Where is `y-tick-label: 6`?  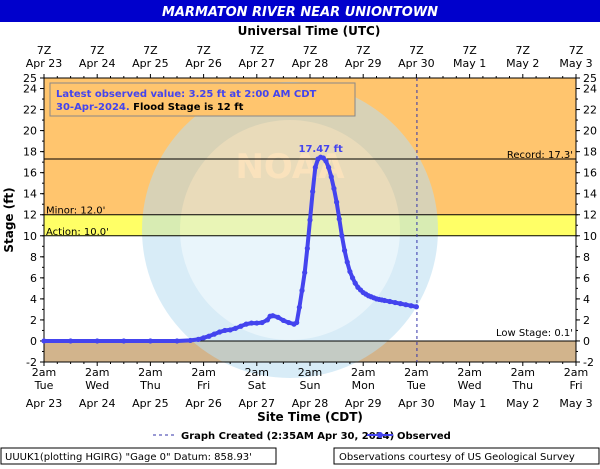
y-tick-label: 6 is located at coordinates (33, 278).